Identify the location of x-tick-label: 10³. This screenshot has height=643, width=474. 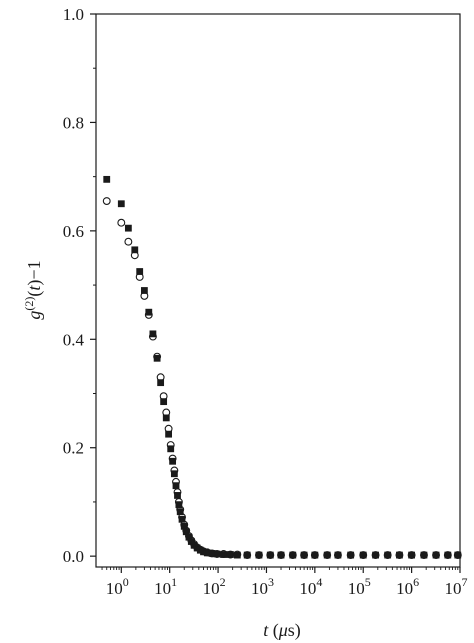
(262, 586).